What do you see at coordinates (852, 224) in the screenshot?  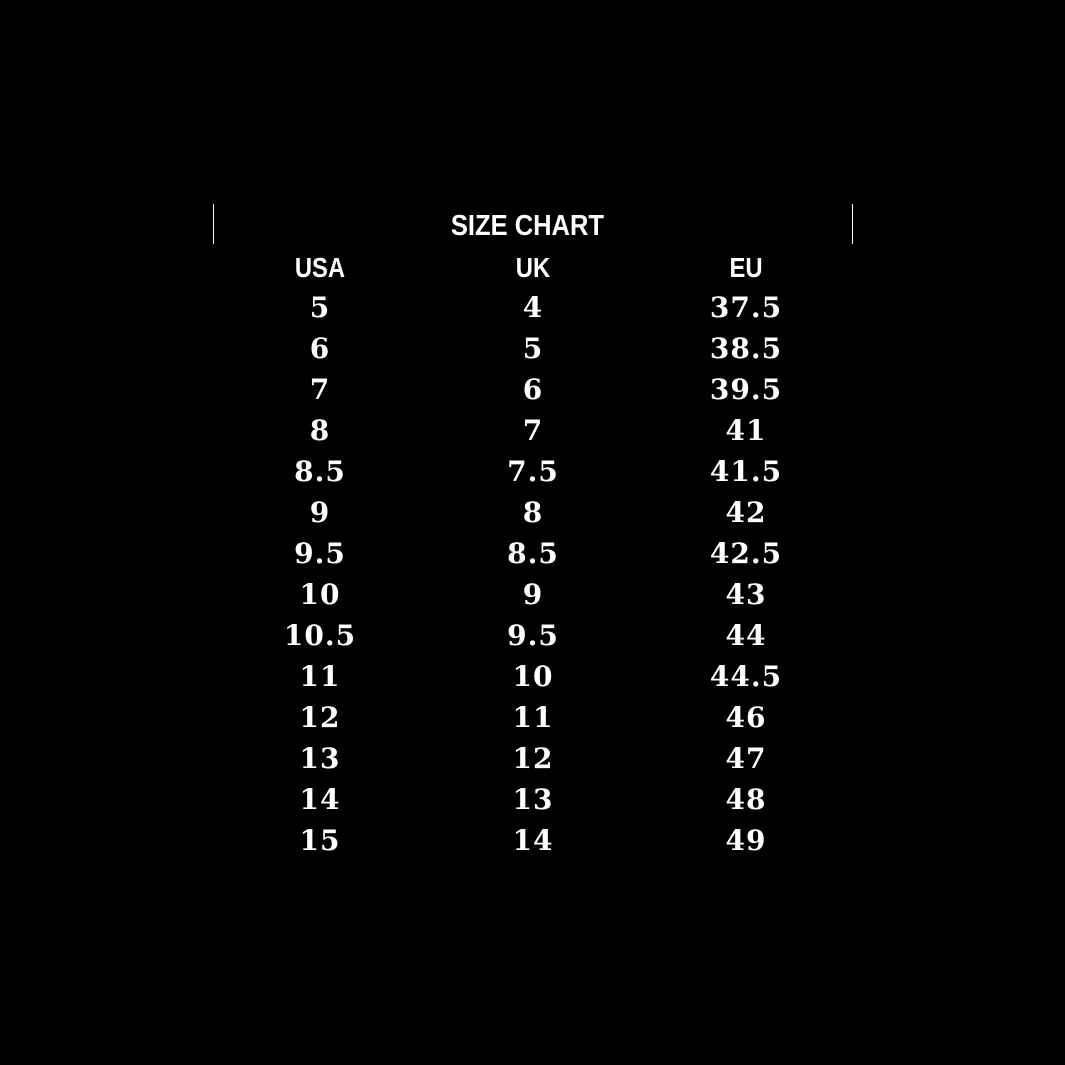 I see `right-divider` at bounding box center [852, 224].